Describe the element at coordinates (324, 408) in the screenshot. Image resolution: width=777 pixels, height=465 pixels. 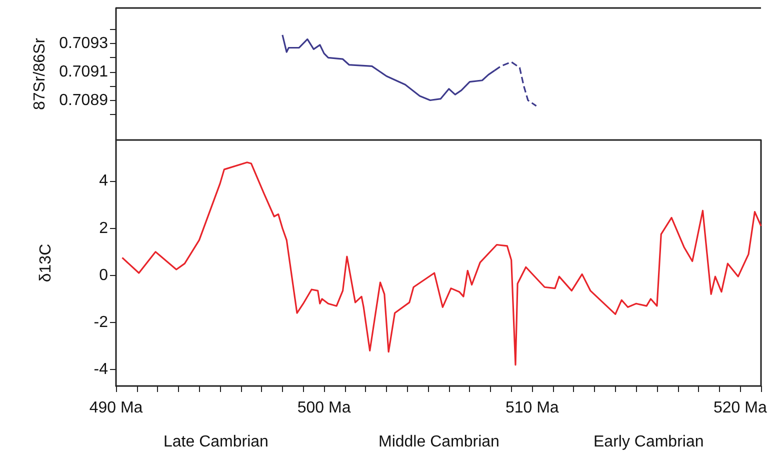
I see `x-tick-label: 500 Ma` at that location.